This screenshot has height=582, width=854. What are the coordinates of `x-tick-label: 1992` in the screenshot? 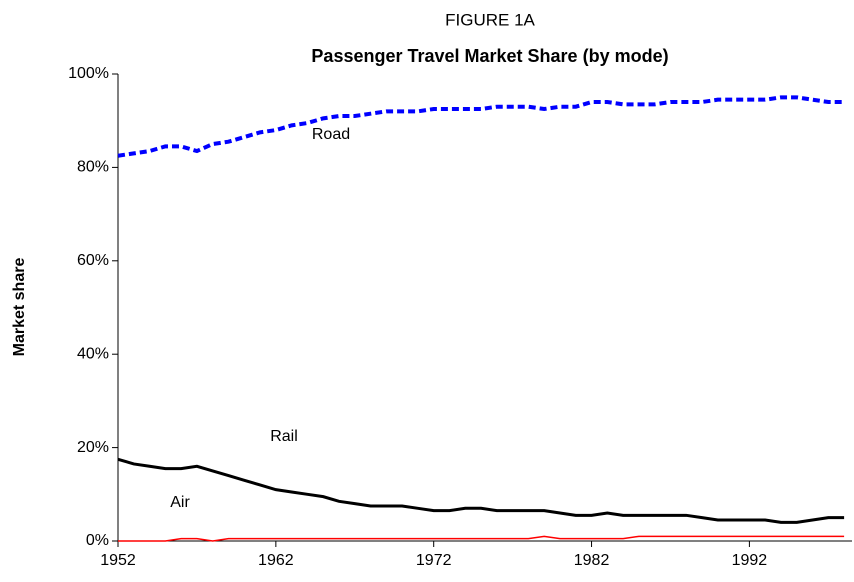 It's located at (750, 560).